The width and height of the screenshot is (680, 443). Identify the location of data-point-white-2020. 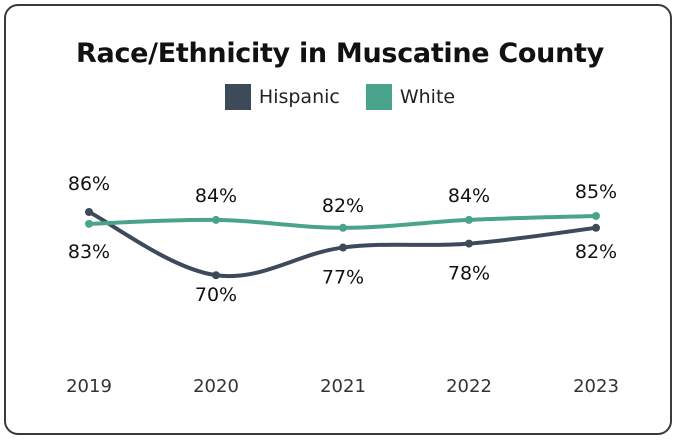
(216, 219).